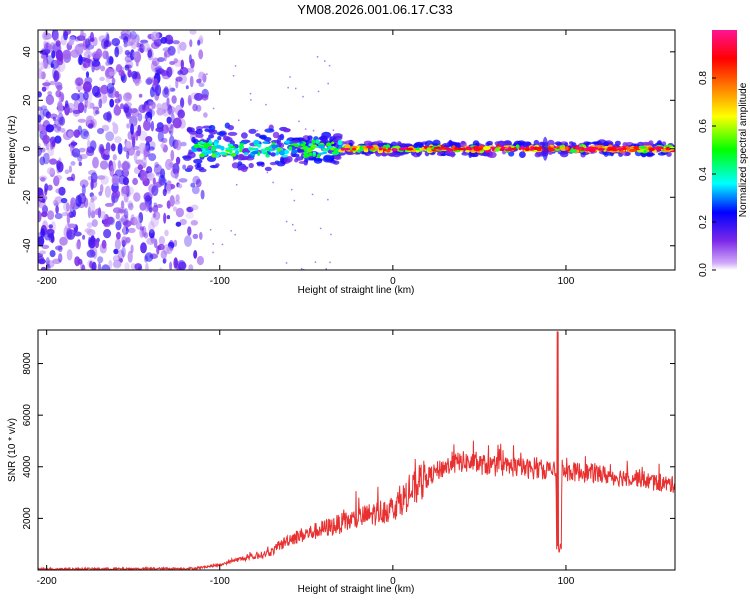 The image size is (750, 600). Describe the element at coordinates (12, 150) in the screenshot. I see `spectrogram-y-axis-label: Frequency (Hz)` at that location.